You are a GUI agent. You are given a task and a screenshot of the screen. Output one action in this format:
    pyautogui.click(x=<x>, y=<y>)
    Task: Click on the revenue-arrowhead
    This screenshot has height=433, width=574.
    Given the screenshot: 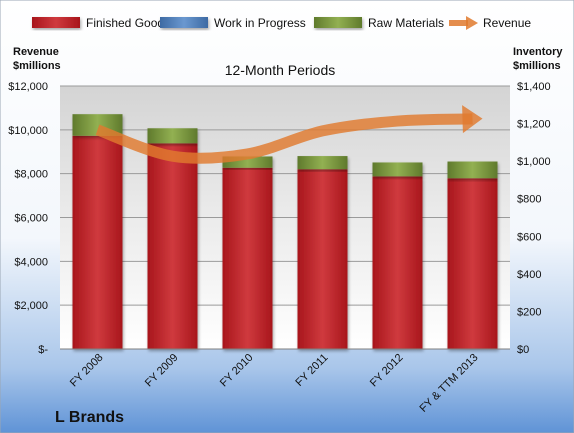 What is the action you would take?
    pyautogui.click(x=472, y=119)
    